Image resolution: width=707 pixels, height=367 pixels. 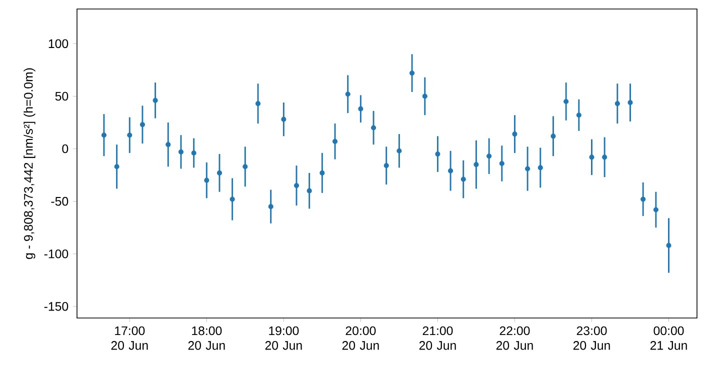 What do you see at coordinates (56, 253) in the screenshot?
I see `y-tick-label: -100` at bounding box center [56, 253].